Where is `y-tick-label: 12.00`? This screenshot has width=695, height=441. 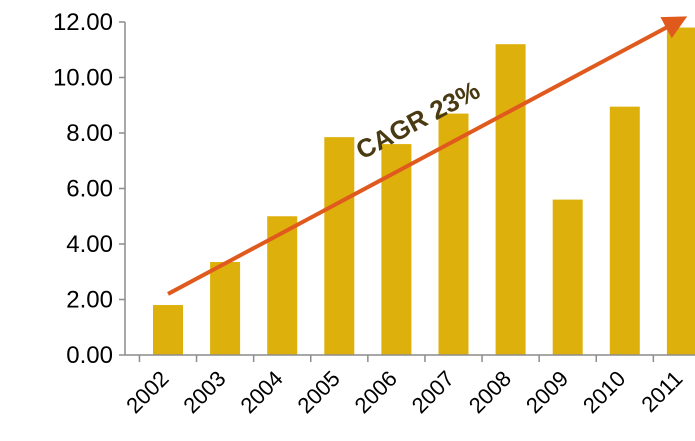 y-tick-label: 12.00 is located at coordinates (83, 22).